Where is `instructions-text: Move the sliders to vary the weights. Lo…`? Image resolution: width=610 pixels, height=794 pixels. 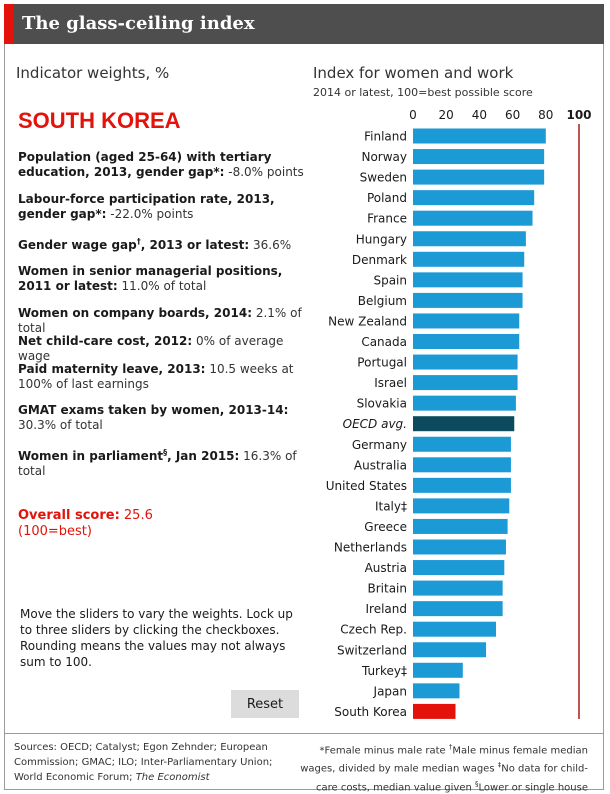
instructions-text: Move the sliders to vary the weights. Lo… is located at coordinates (156, 638).